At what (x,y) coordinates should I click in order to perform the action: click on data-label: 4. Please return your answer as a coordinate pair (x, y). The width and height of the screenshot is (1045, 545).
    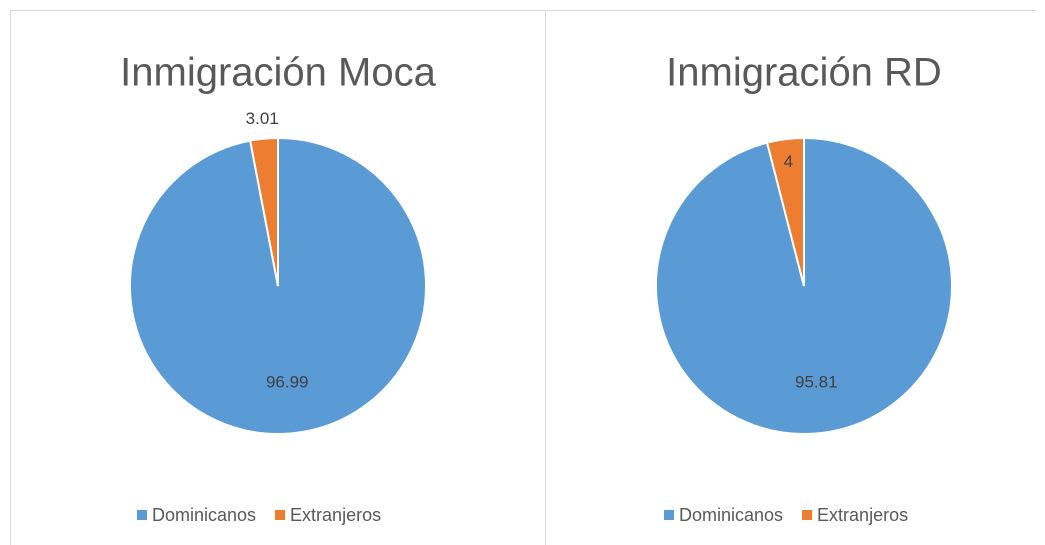
    Looking at the image, I should click on (788, 161).